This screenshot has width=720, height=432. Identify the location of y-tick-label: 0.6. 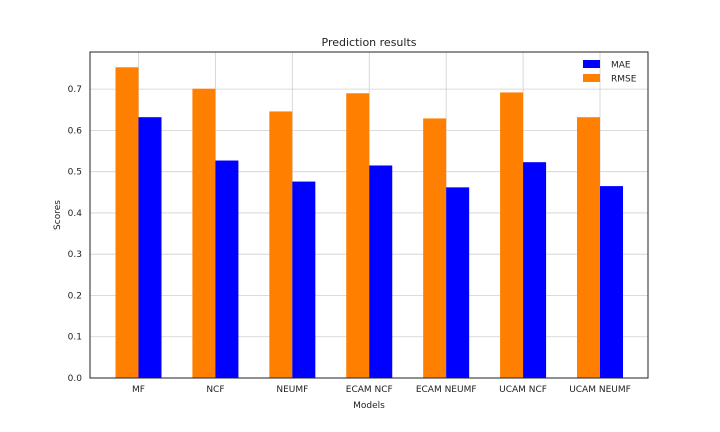
(75, 131).